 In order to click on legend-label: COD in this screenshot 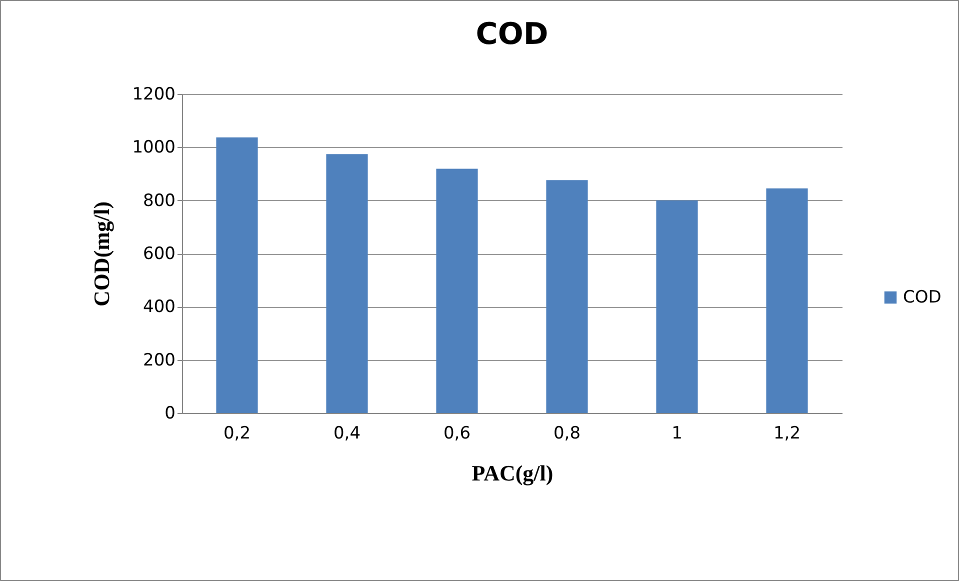, I will do `click(922, 298)`.